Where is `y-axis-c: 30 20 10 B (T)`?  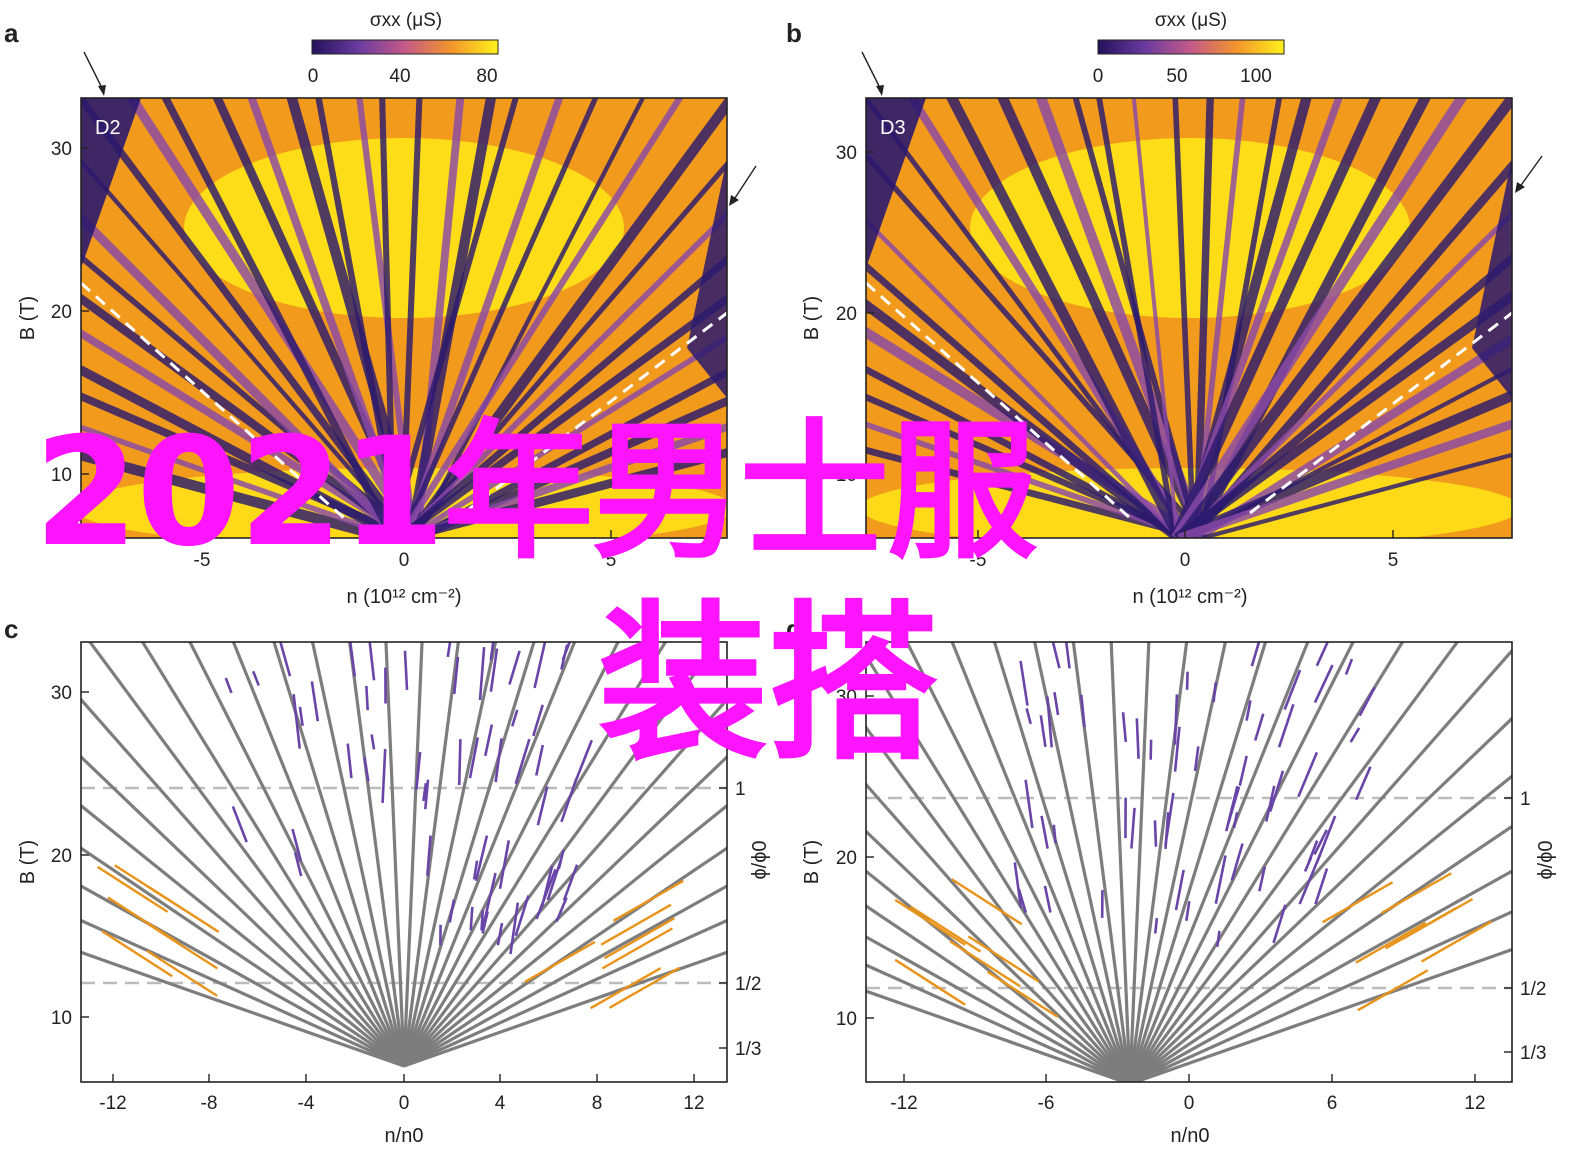 y-axis-c: 30 20 10 B (T) is located at coordinates (53, 856).